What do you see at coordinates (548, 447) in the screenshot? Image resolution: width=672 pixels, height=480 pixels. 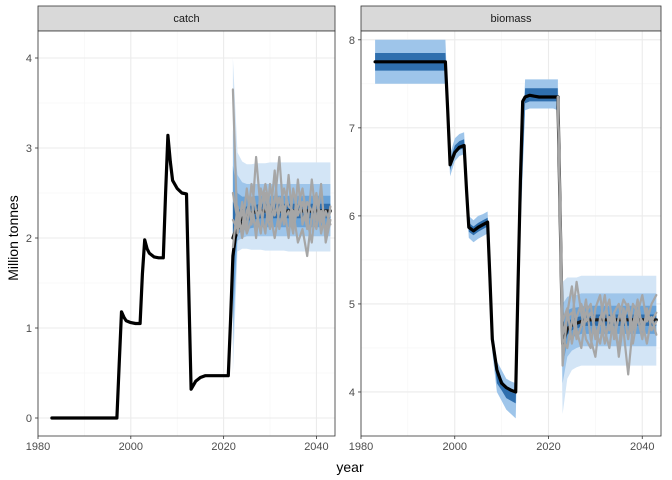 I see `biomass-x-tick-label: 2020` at bounding box center [548, 447].